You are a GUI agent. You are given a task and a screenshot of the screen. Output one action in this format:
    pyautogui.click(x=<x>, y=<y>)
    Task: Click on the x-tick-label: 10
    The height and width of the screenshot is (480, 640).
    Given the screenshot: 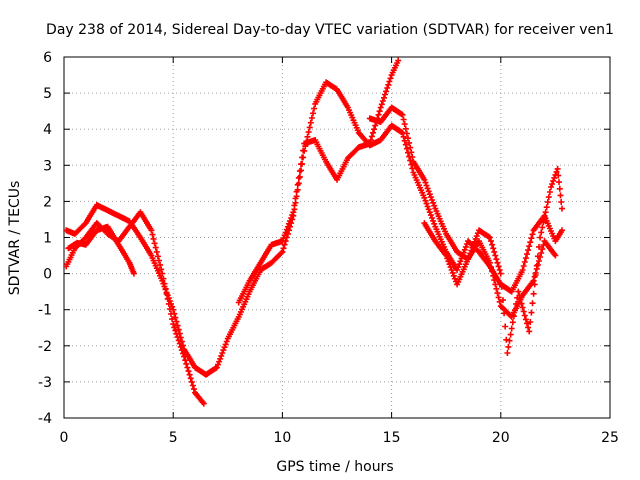 What is the action you would take?
    pyautogui.click(x=282, y=438)
    